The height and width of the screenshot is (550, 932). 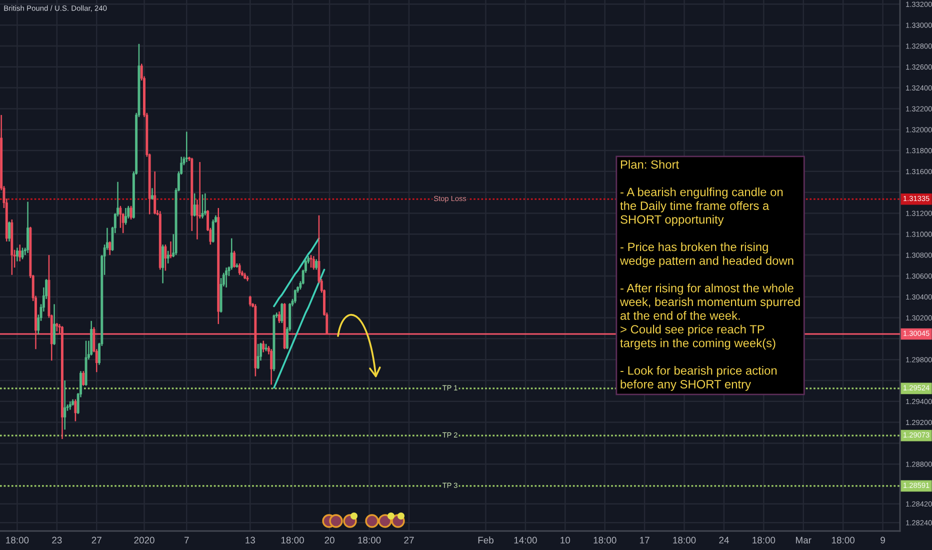 I want to click on line-series, so click(x=296, y=272).